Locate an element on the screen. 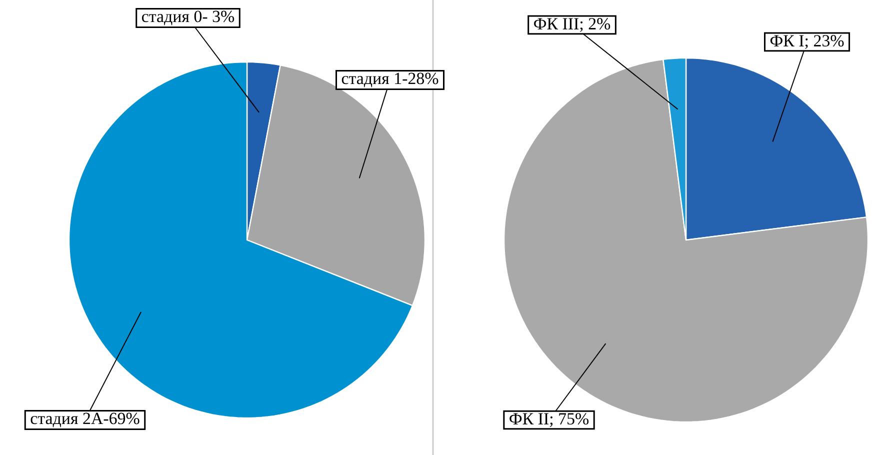 Image resolution: width=875 pixels, height=455 pixels. slice-label: ФК II; 75% is located at coordinates (549, 420).